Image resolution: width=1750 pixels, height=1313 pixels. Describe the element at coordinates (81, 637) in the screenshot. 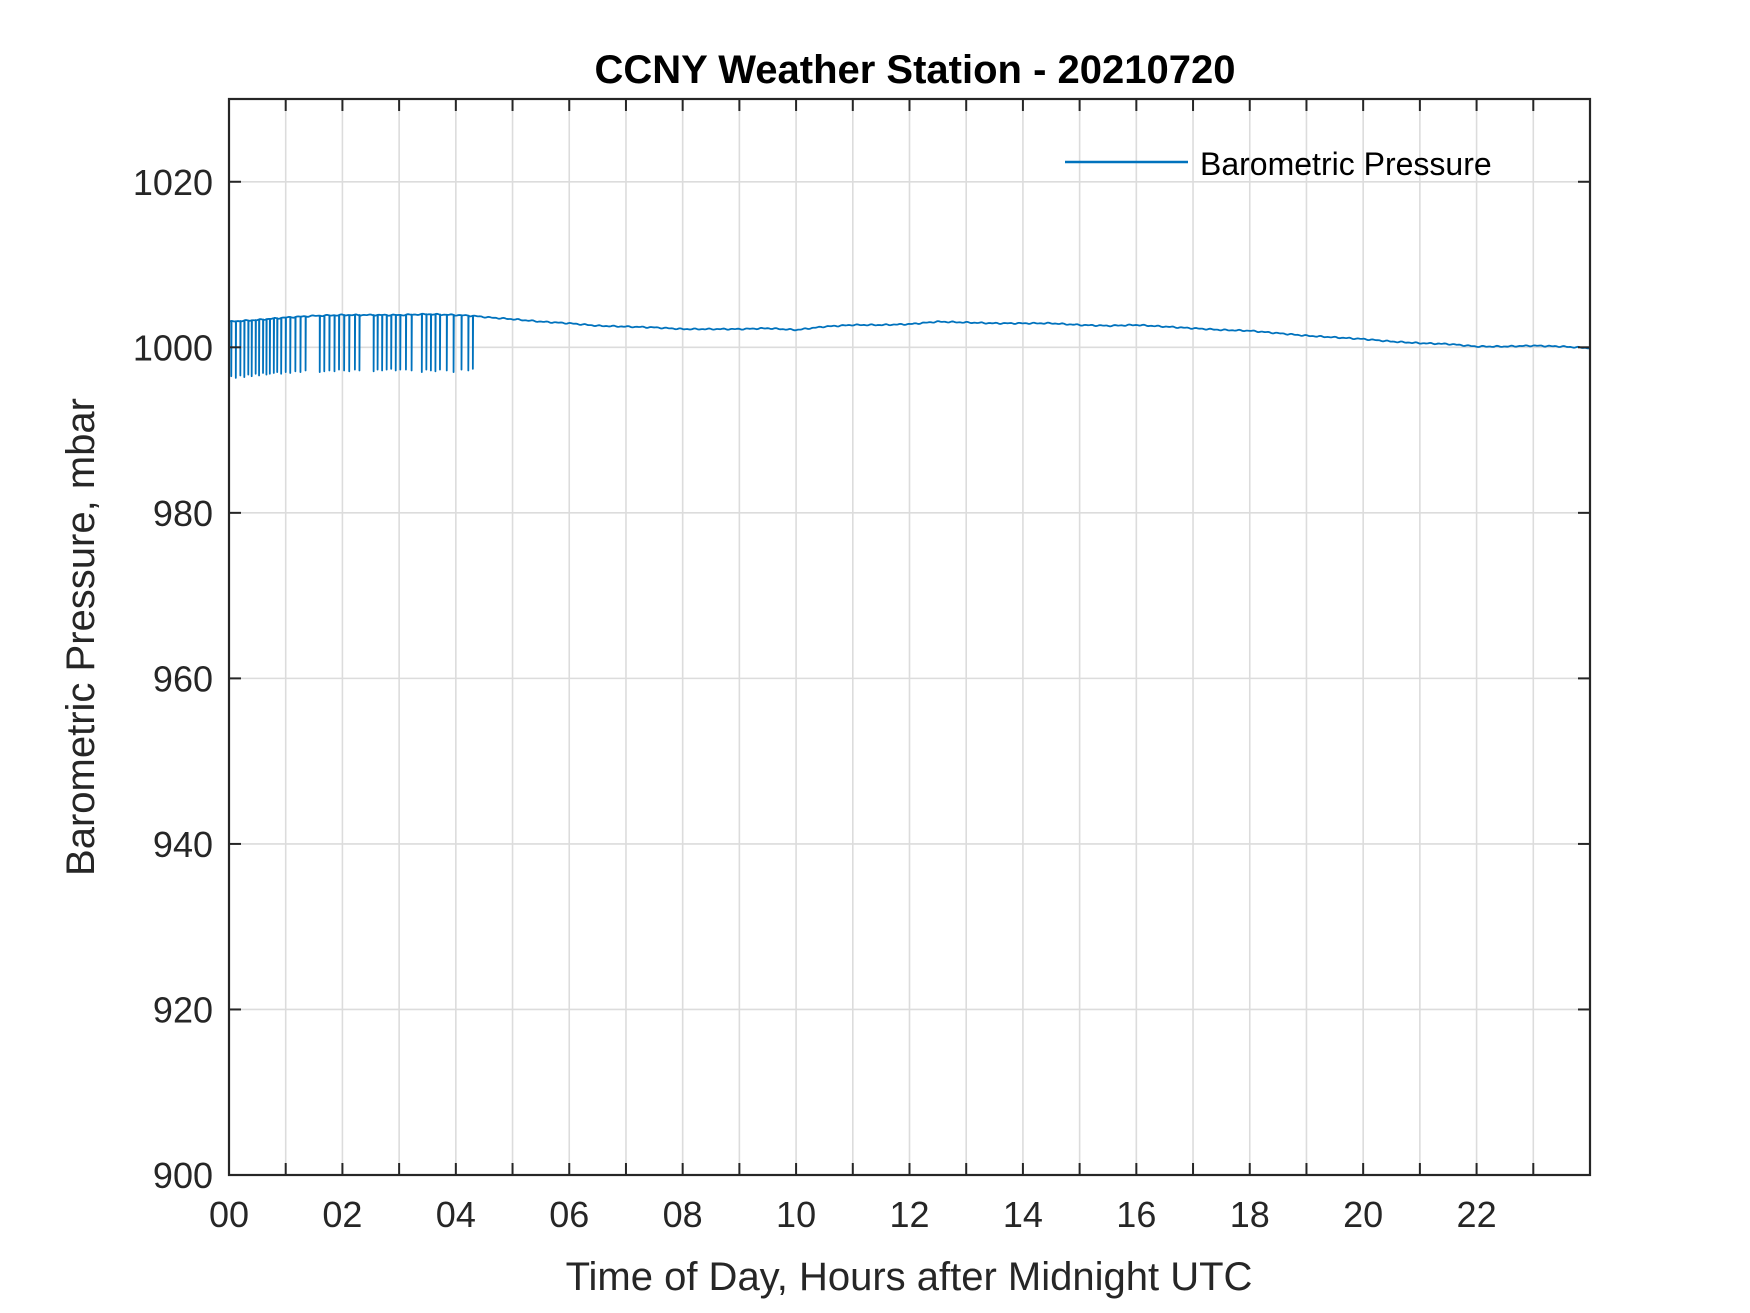

I see `y-axis-label: Barometric Pressure, mbar` at that location.